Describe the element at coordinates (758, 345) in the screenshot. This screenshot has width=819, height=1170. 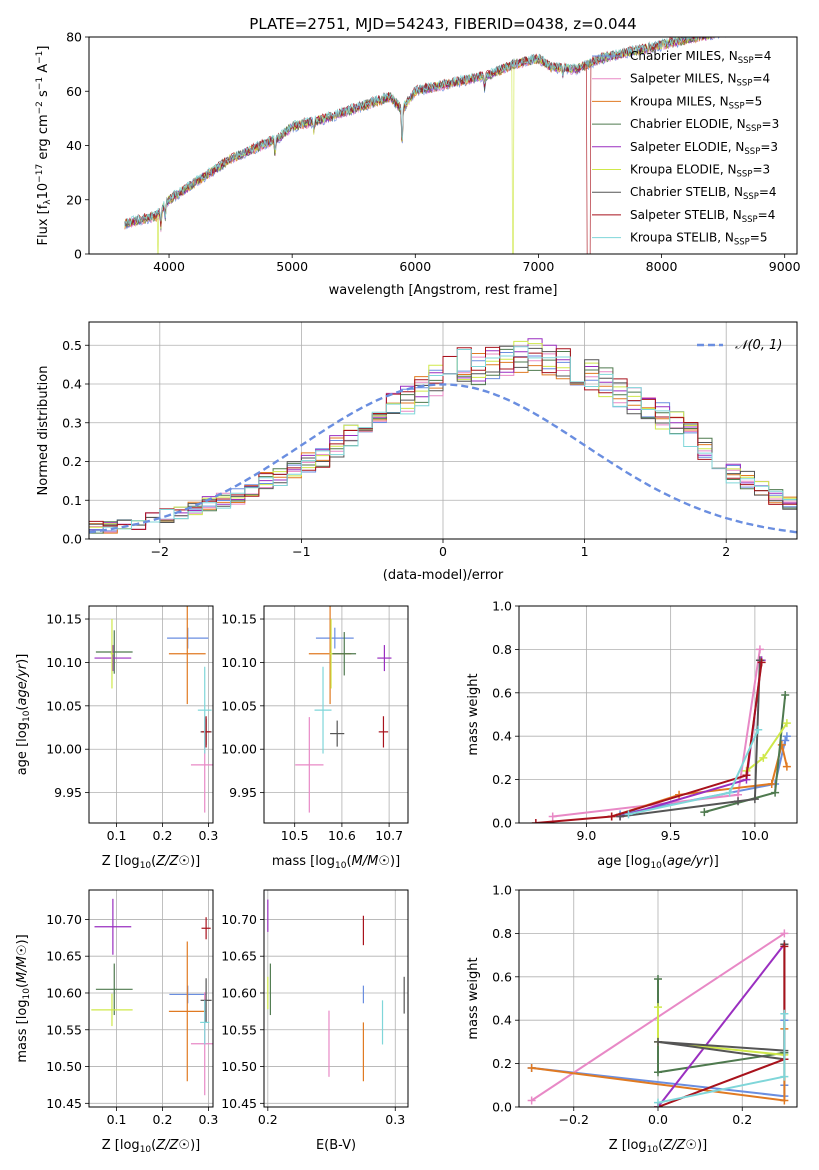
I see `legend-entry: 𝒩(0, 1)` at that location.